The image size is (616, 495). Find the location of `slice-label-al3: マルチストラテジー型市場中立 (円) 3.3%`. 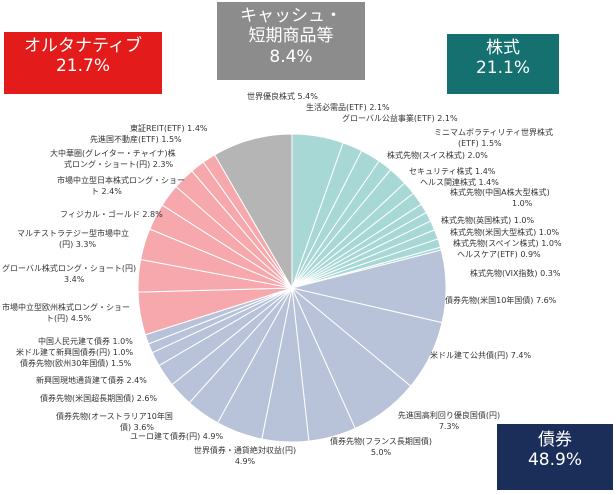

slice-label-al3: マルチストラテジー型市場中立 (円) 3.3% is located at coordinates (73, 239).